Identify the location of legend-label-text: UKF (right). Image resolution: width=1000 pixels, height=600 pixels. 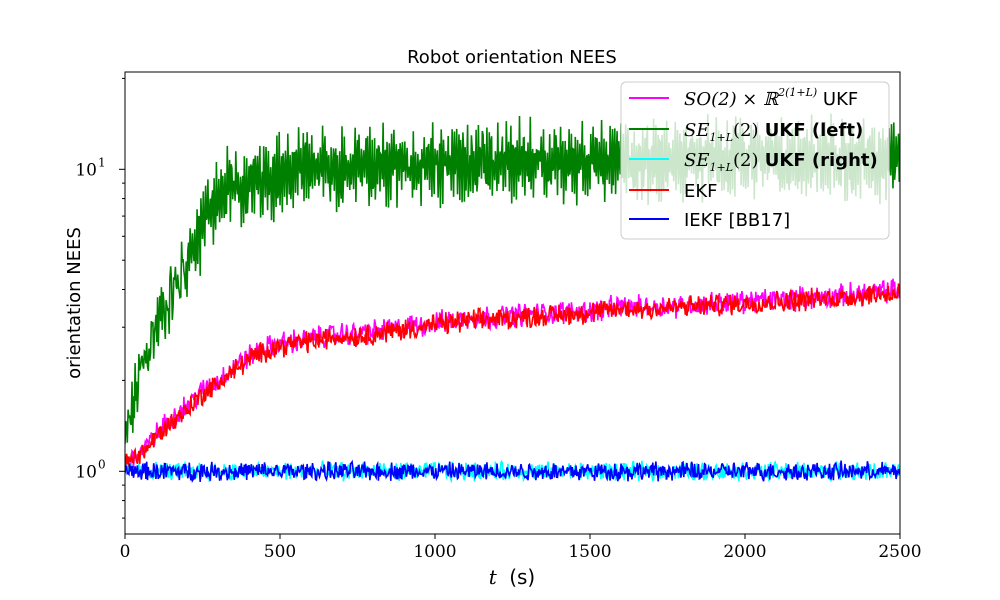
(818, 160).